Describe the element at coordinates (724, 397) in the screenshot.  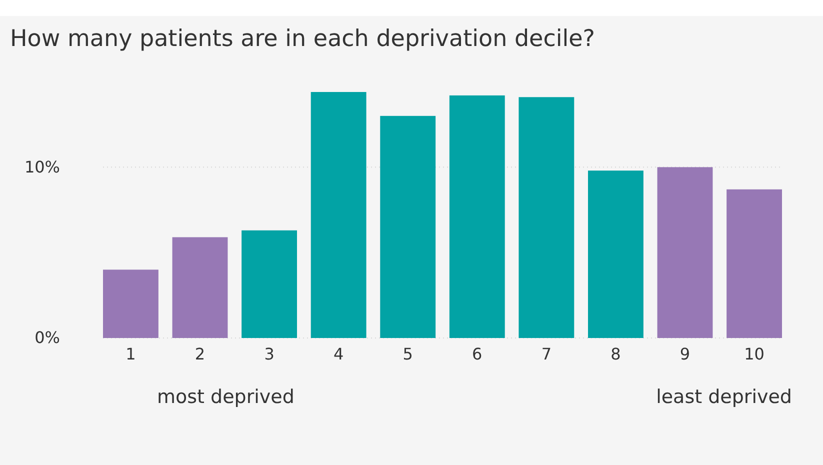
I see `text: least deprived` at that location.